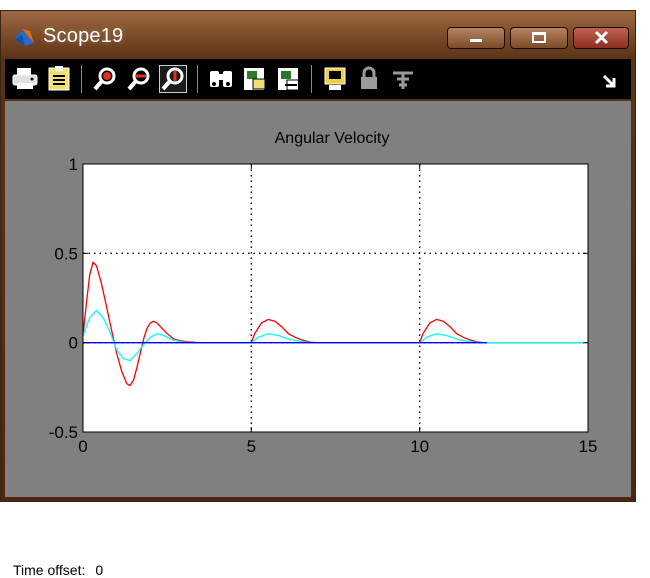 This screenshot has width=650, height=578. I want to click on y-tick-label: 0.5, so click(66, 253).